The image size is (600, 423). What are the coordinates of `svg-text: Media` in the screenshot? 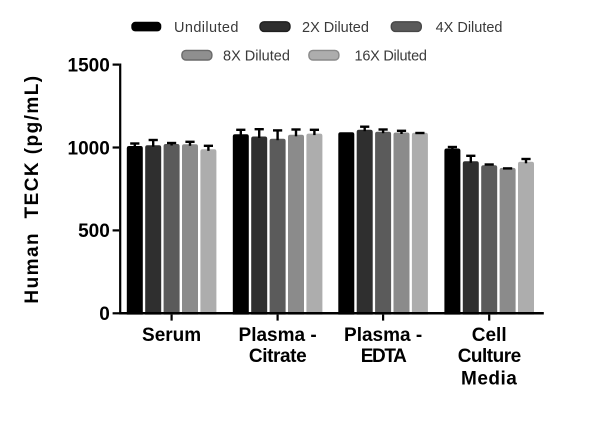 It's located at (489, 379).